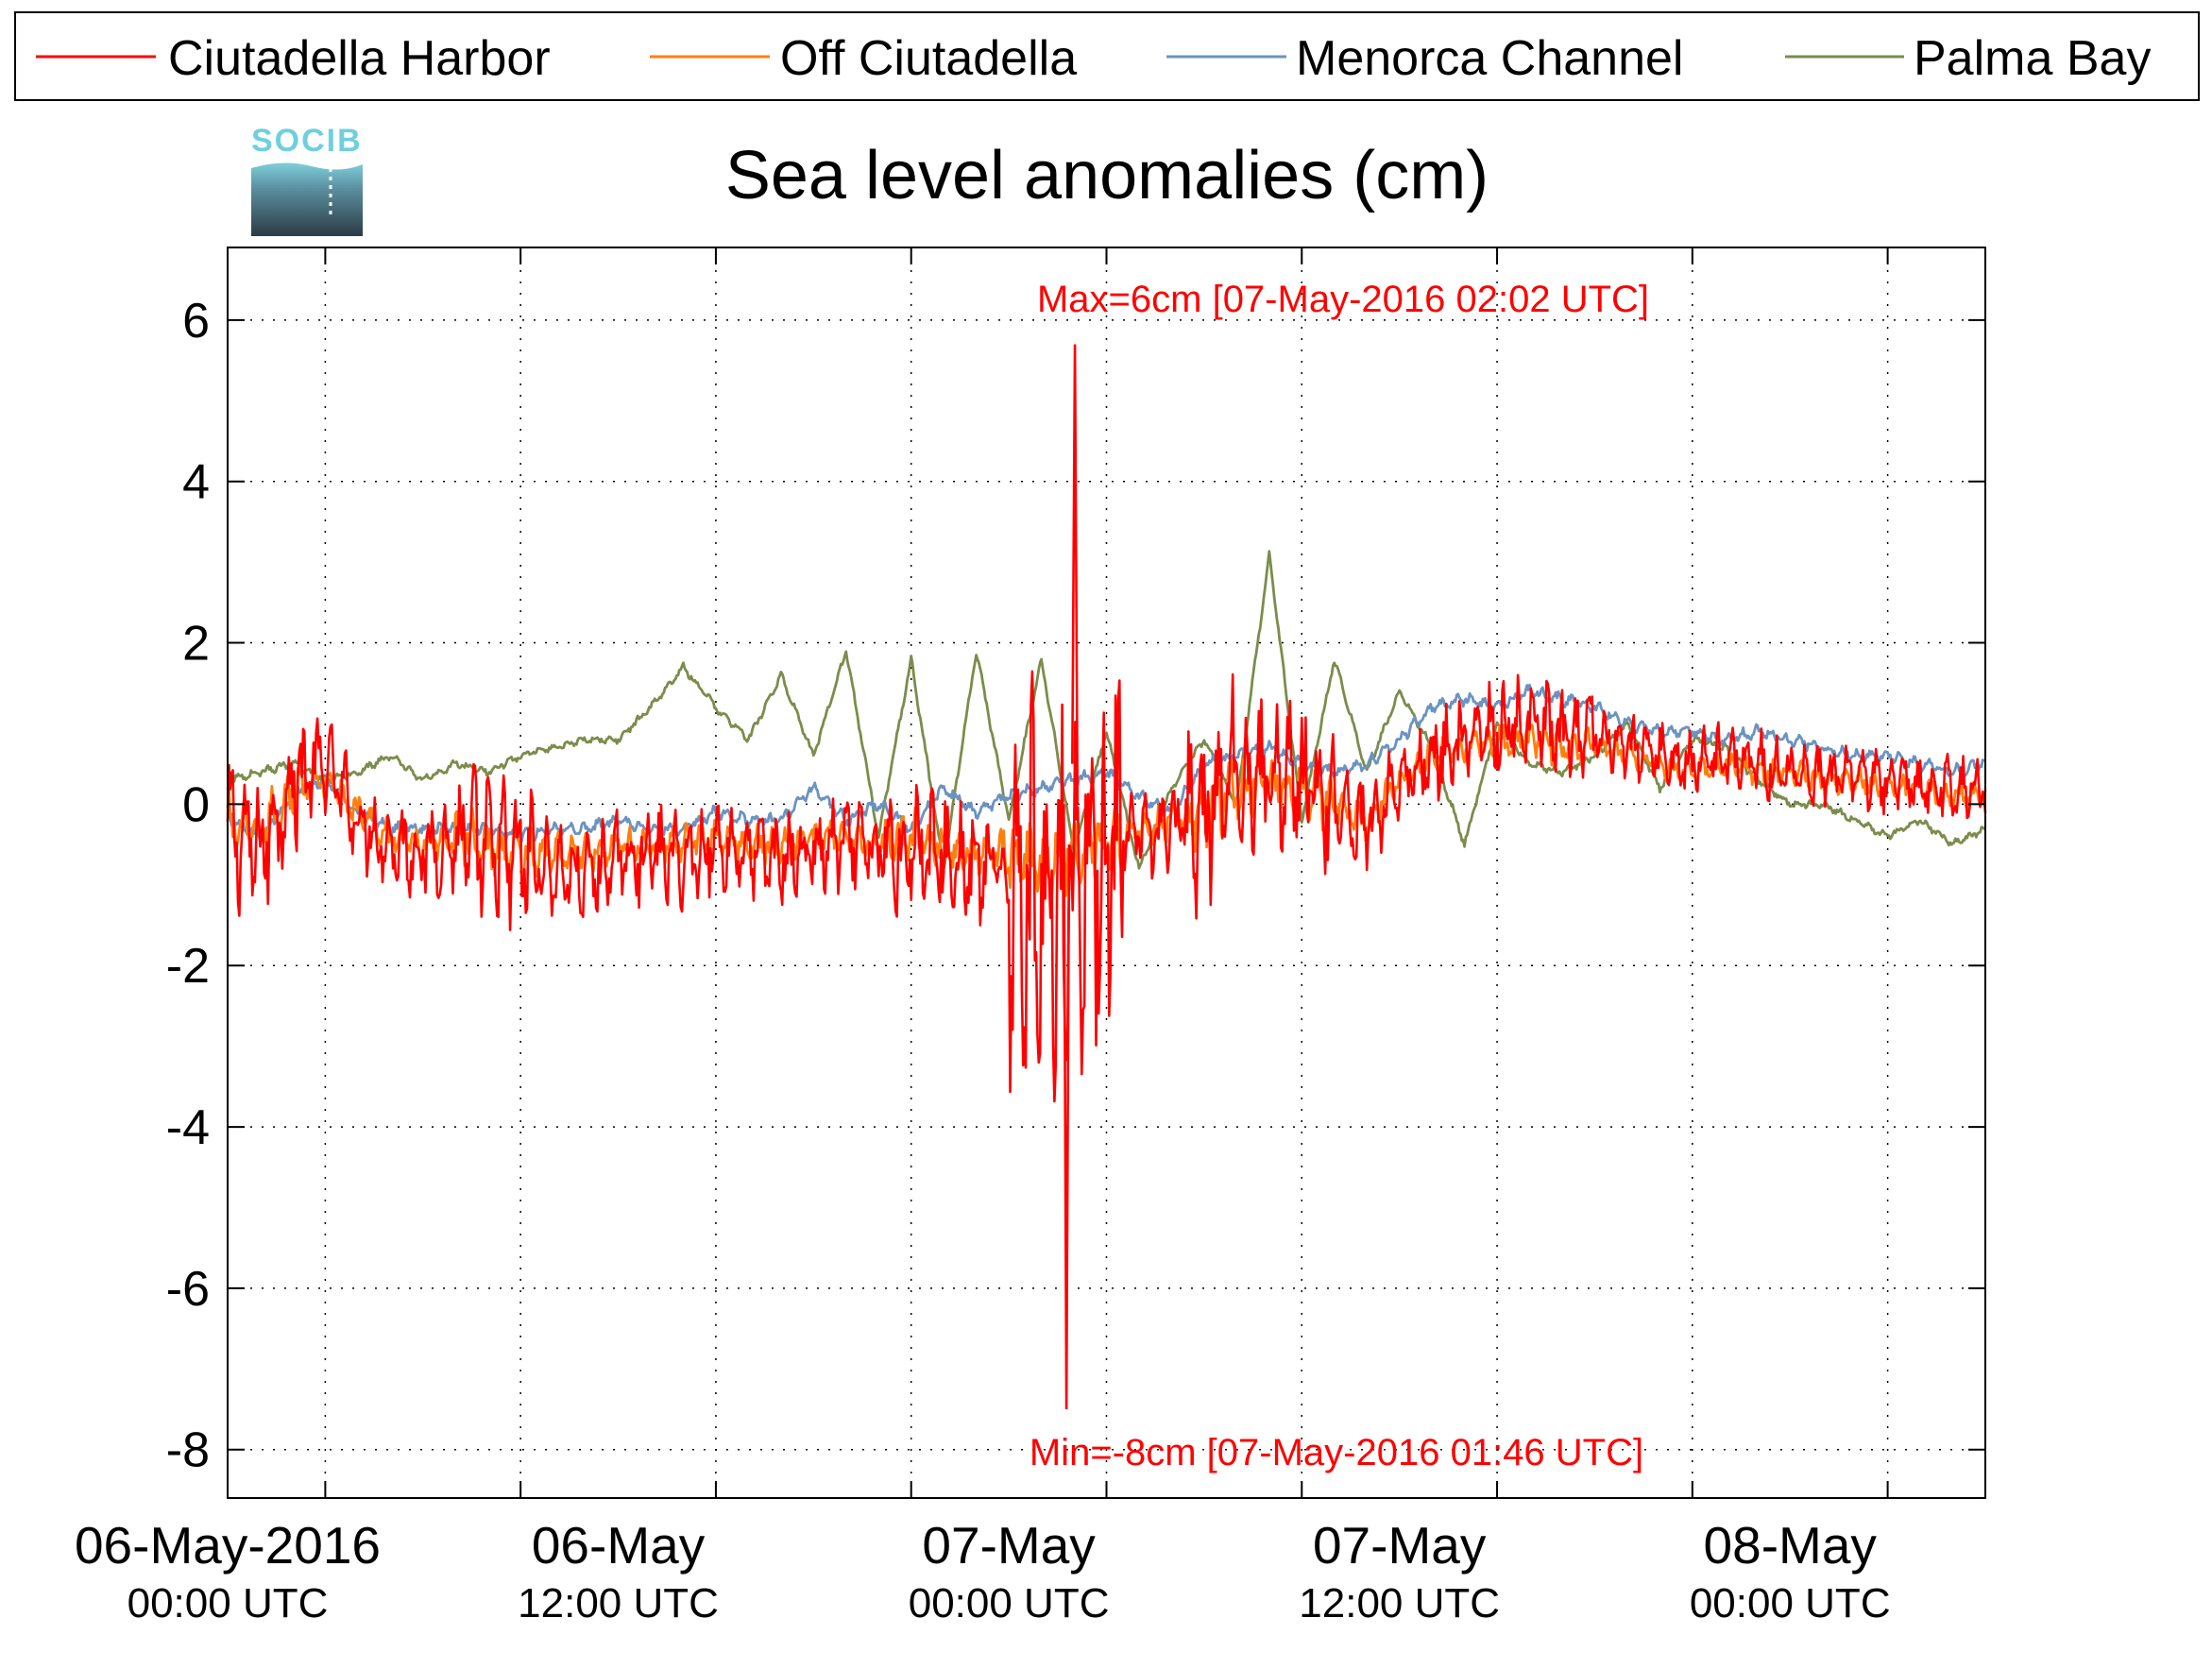 Image resolution: width=2212 pixels, height=1669 pixels. Describe the element at coordinates (188, 886) in the screenshot. I see `y-tick-labels: 6 4 2 0 -2 -4 -6 -8` at that location.